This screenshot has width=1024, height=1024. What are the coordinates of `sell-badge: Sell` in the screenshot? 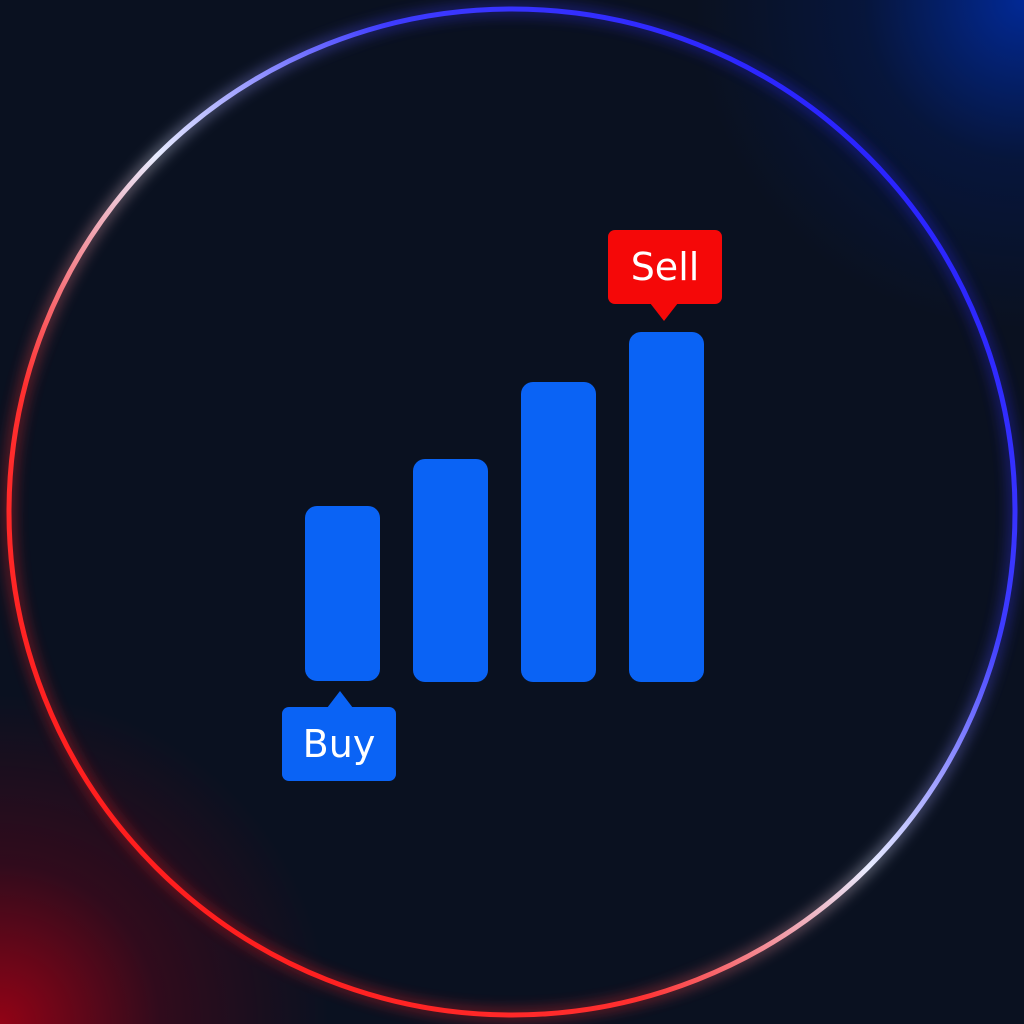 It's located at (665, 275).